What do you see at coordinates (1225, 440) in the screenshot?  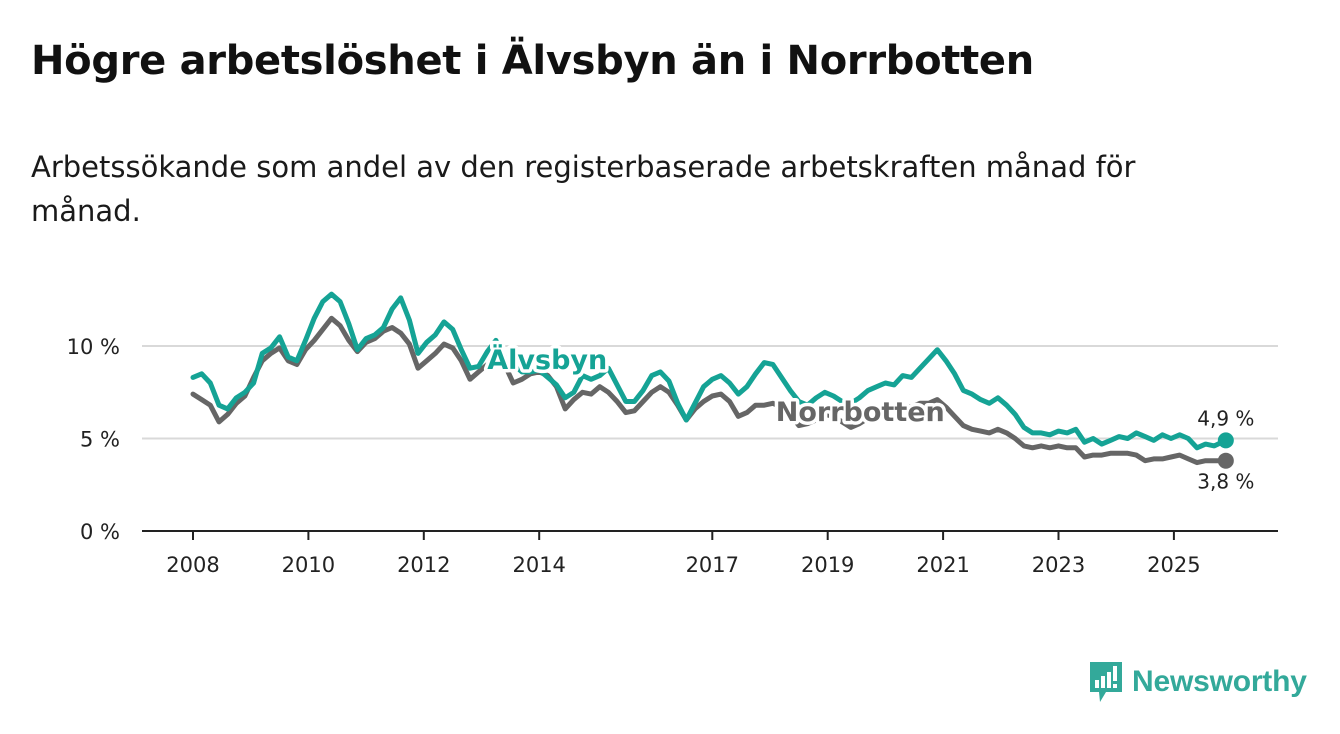 I see `end-point-alvsbyn` at bounding box center [1225, 440].